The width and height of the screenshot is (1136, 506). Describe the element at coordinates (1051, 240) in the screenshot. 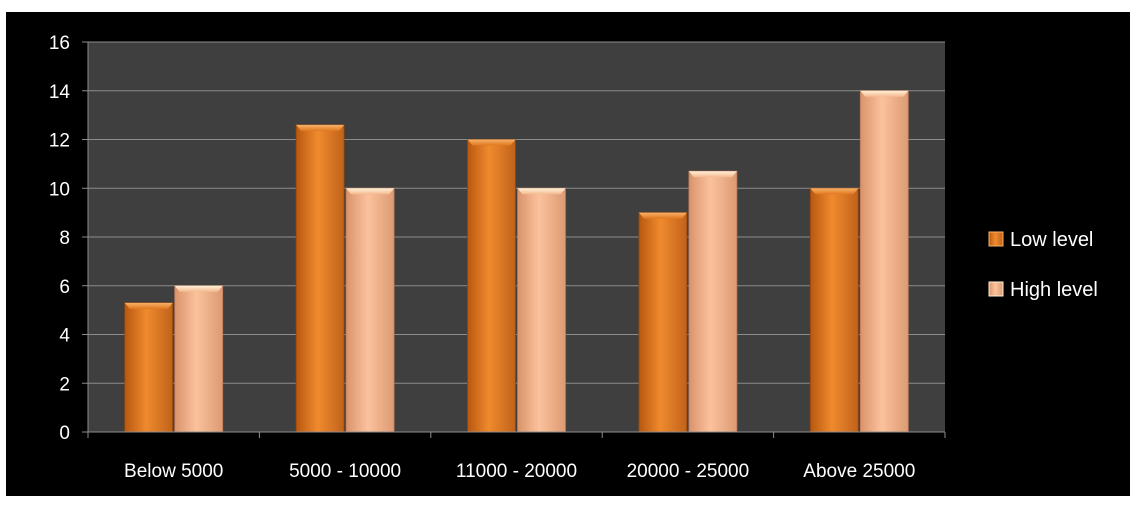

I see `legend-label-low-level: Low level` at that location.